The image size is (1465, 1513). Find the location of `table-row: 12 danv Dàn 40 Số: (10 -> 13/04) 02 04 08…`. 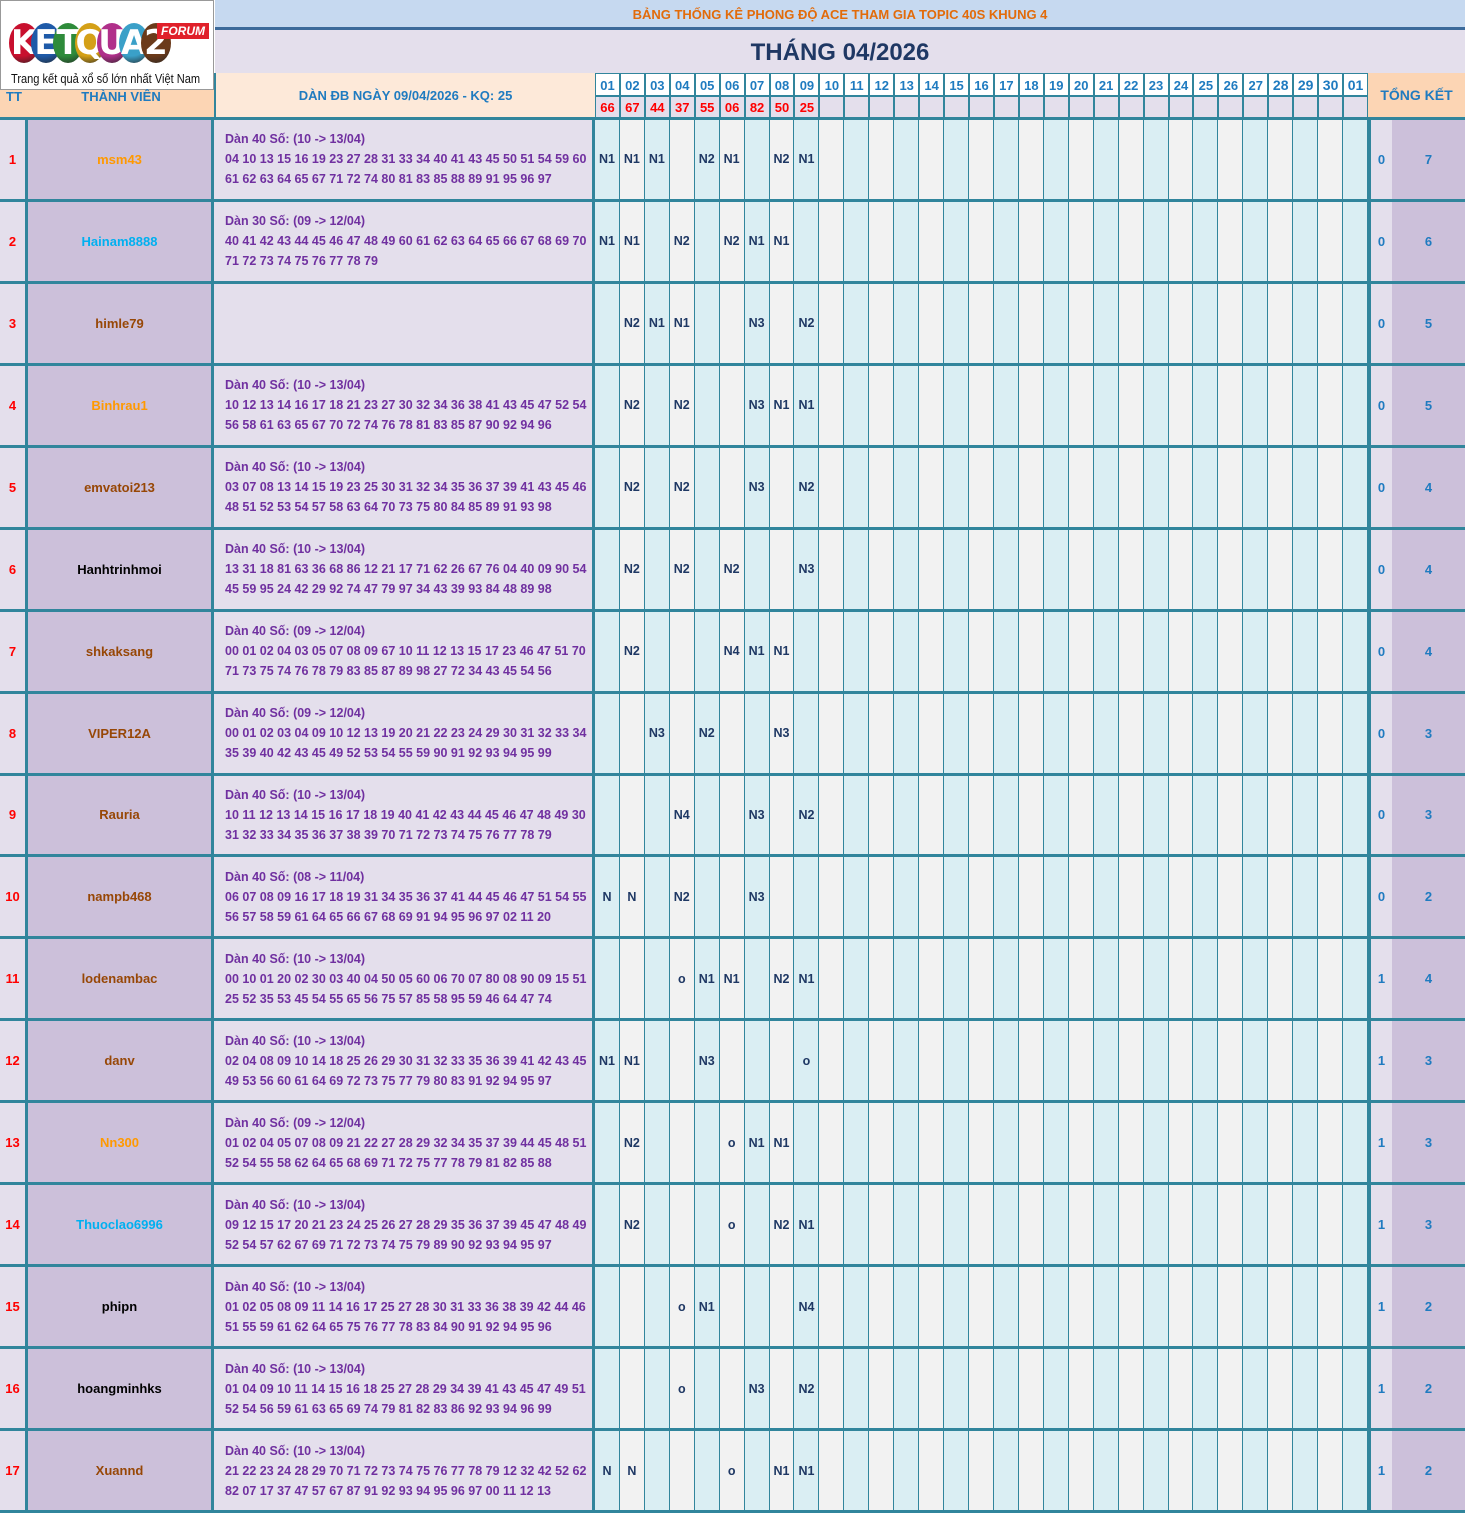

table-row: 12 danv Dàn 40 Số: (10 -> 13/04) 02 04 08… is located at coordinates (732, 1062).